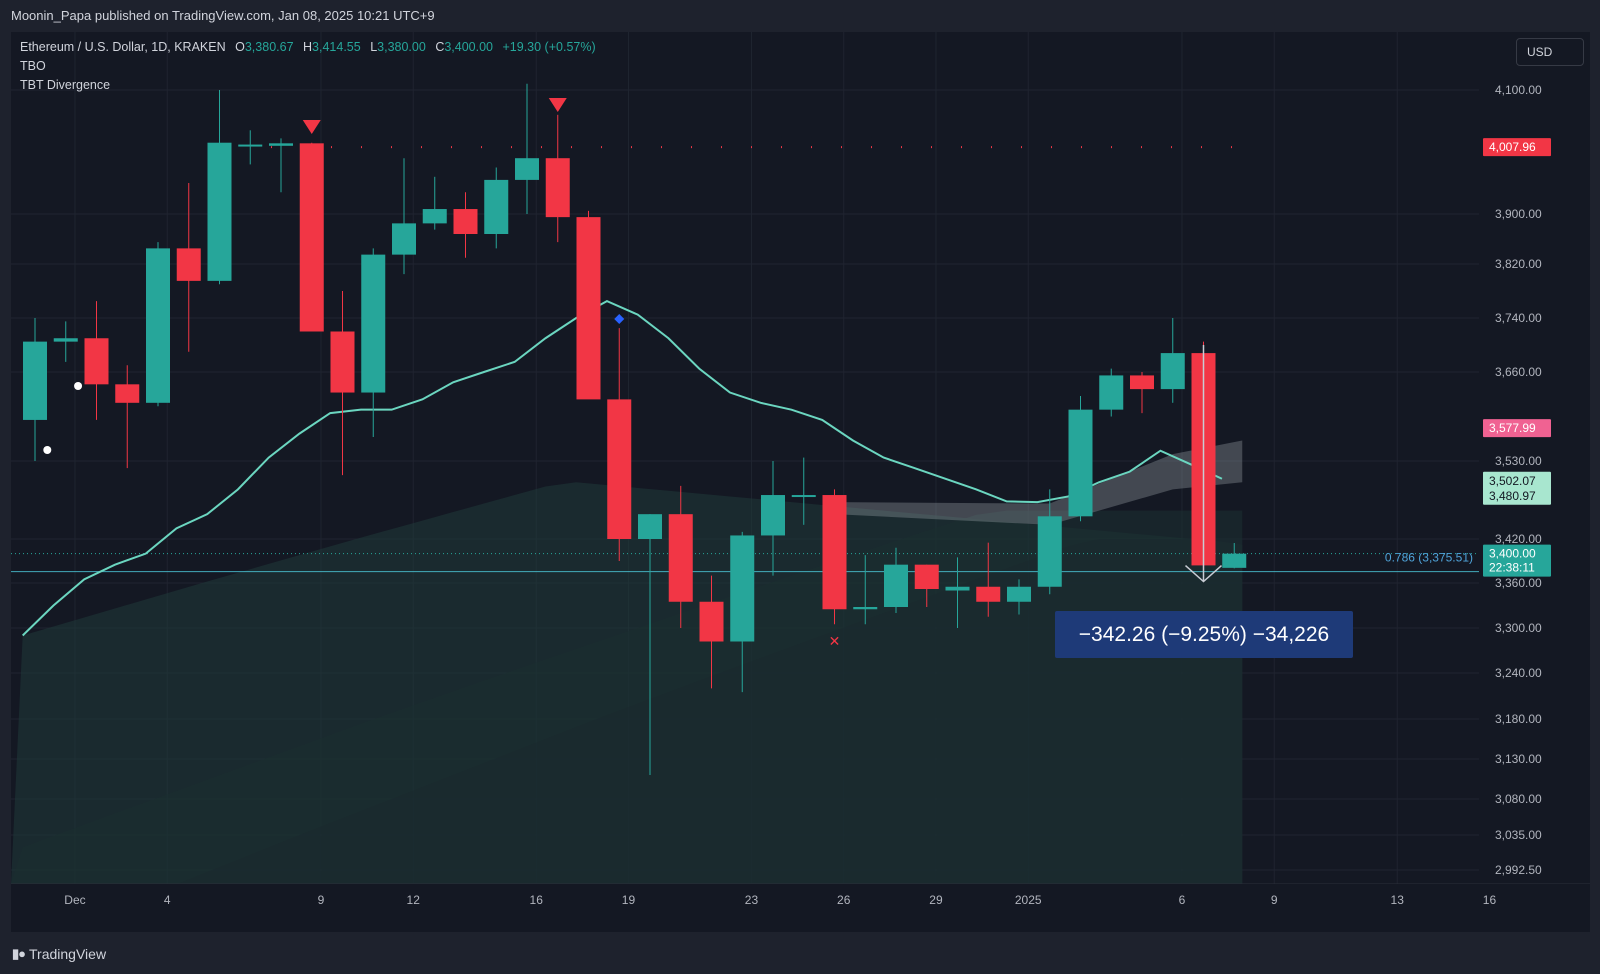 This screenshot has height=974, width=1600. What do you see at coordinates (1518, 583) in the screenshot?
I see `y-tick-label: 3,360.00` at bounding box center [1518, 583].